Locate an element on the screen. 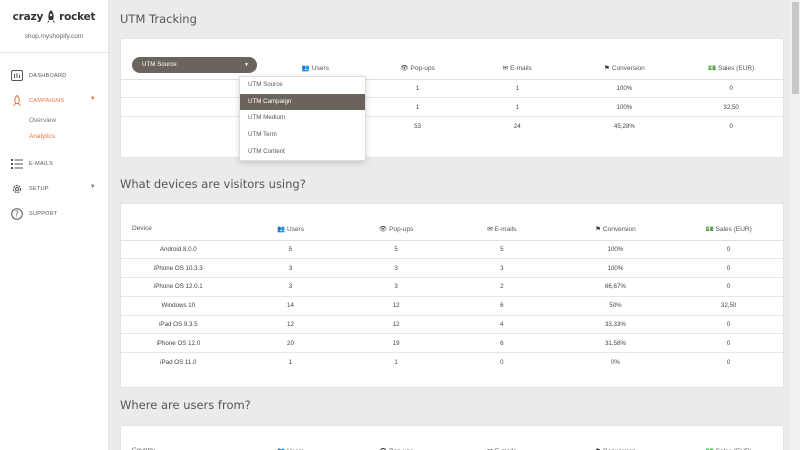 This screenshot has height=450, width=800. help-icon: ? is located at coordinates (16, 213).